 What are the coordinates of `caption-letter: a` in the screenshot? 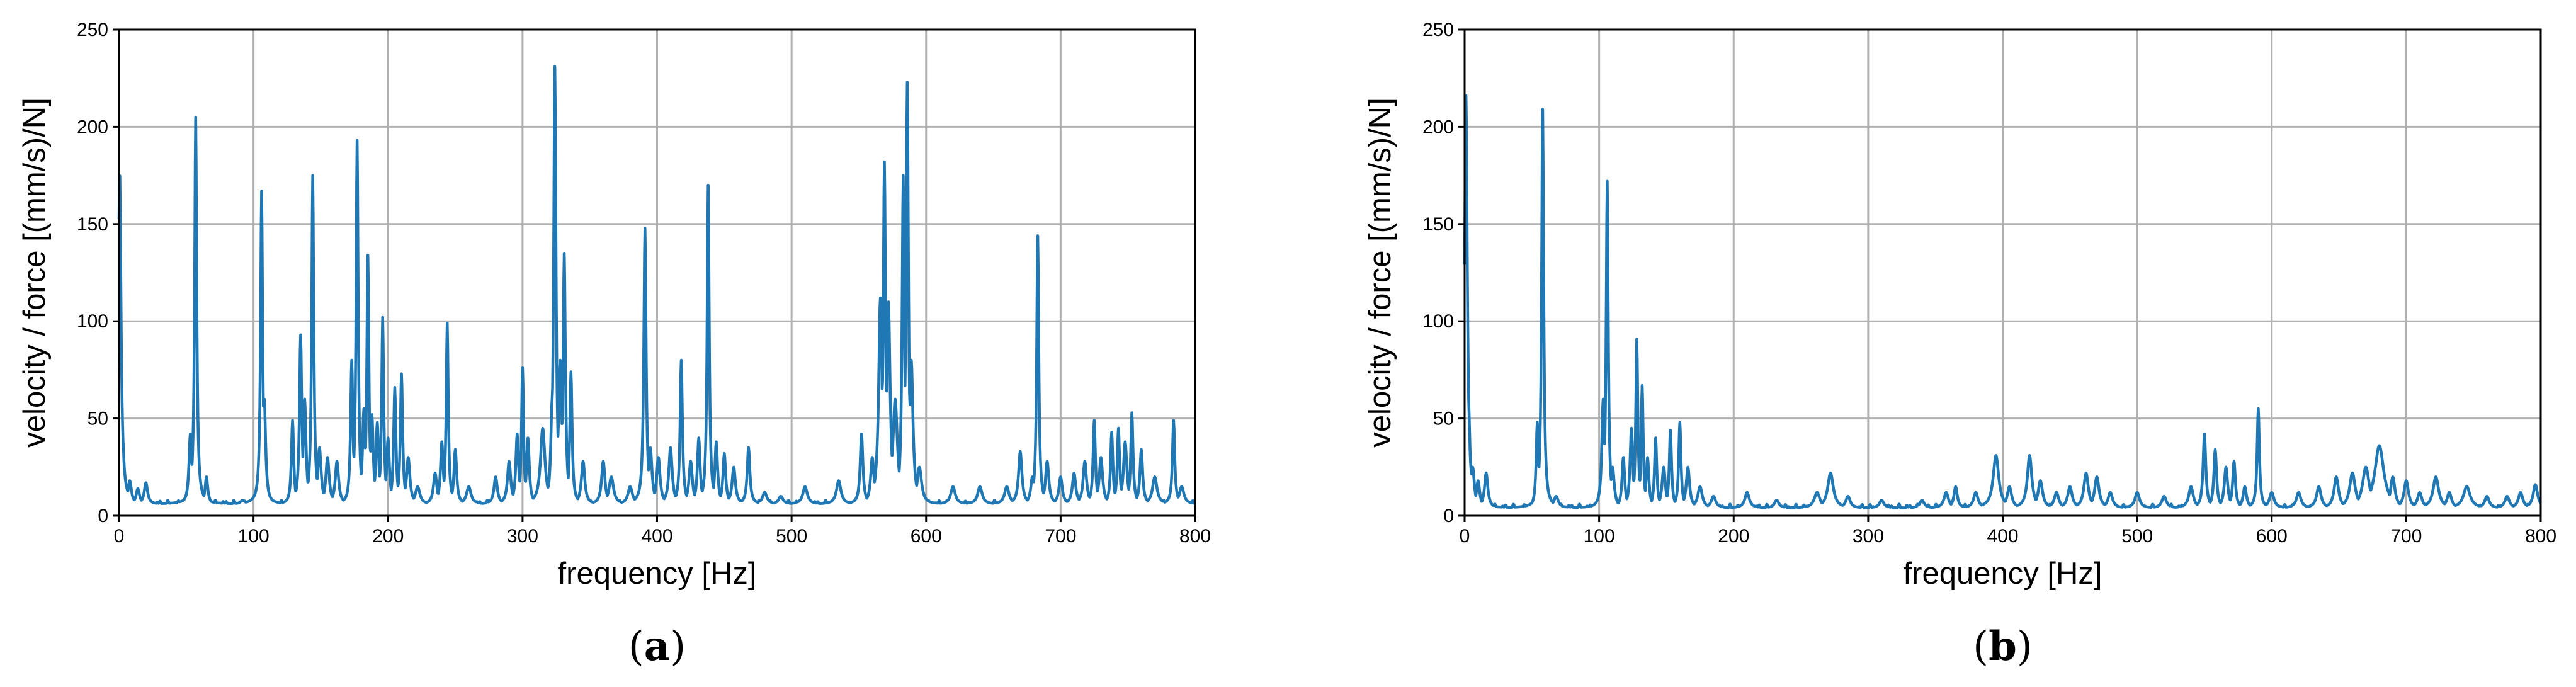 It's located at (657, 646).